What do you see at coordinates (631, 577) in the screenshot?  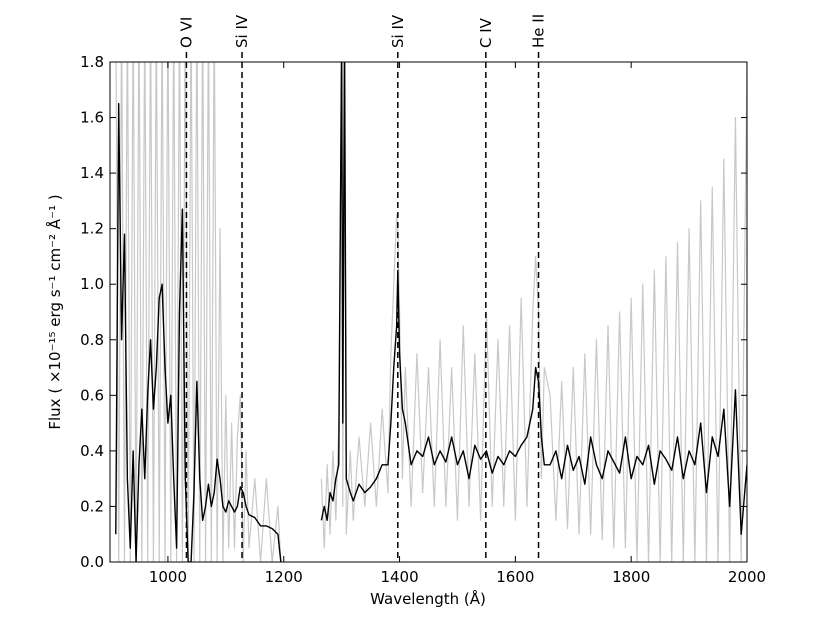 I see `x-tick-label: 1800` at bounding box center [631, 577].